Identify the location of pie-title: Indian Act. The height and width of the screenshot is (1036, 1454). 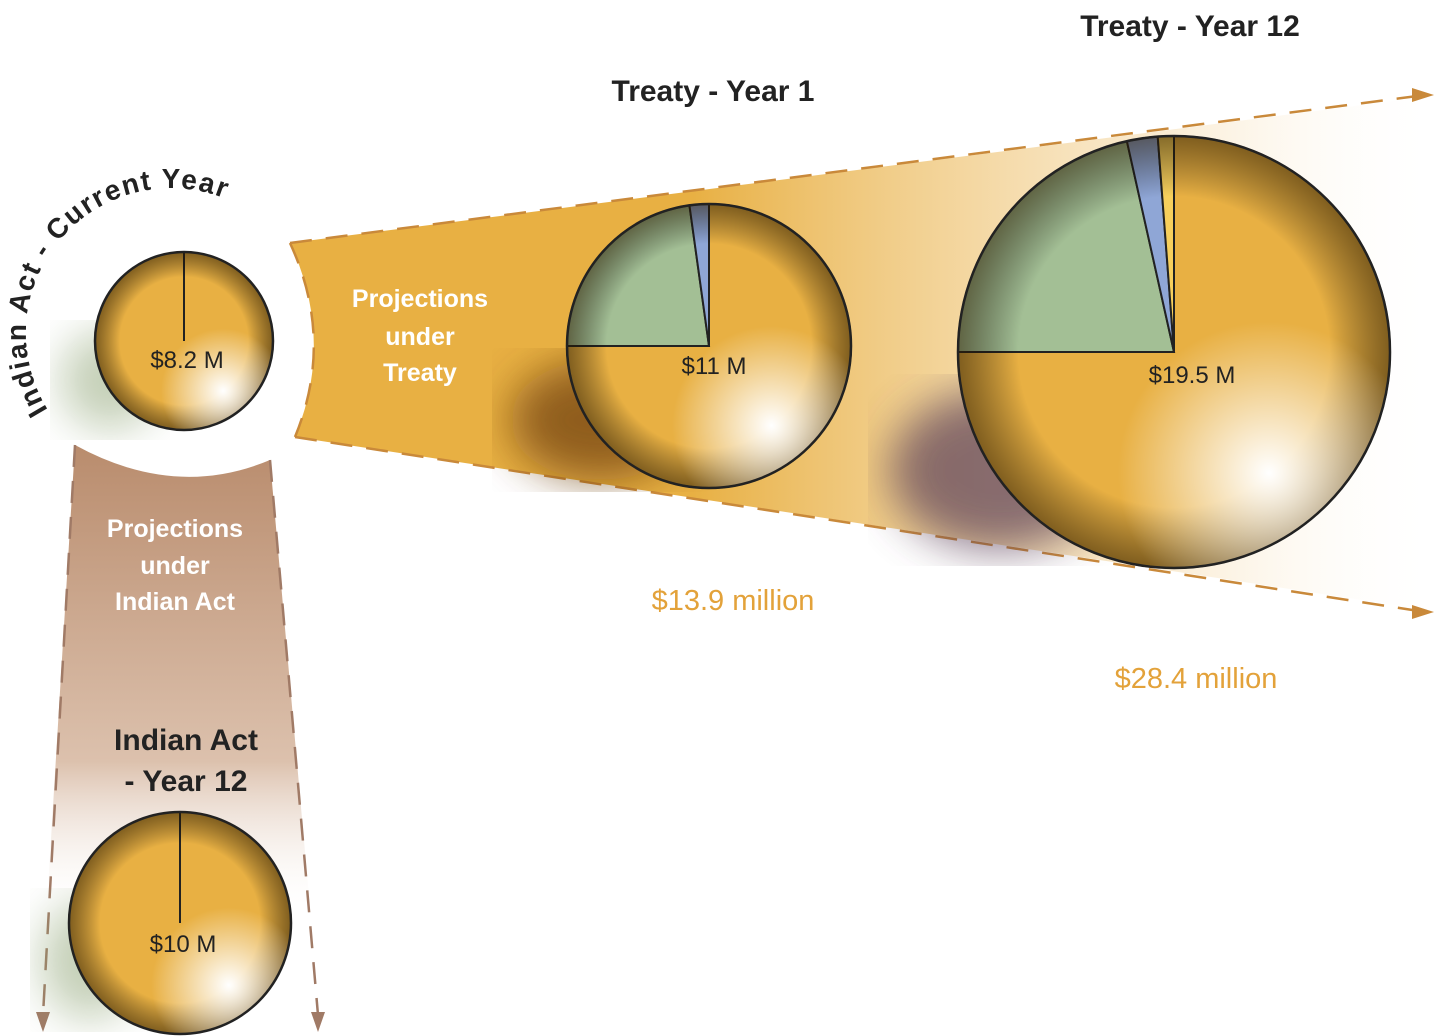
(186, 740).